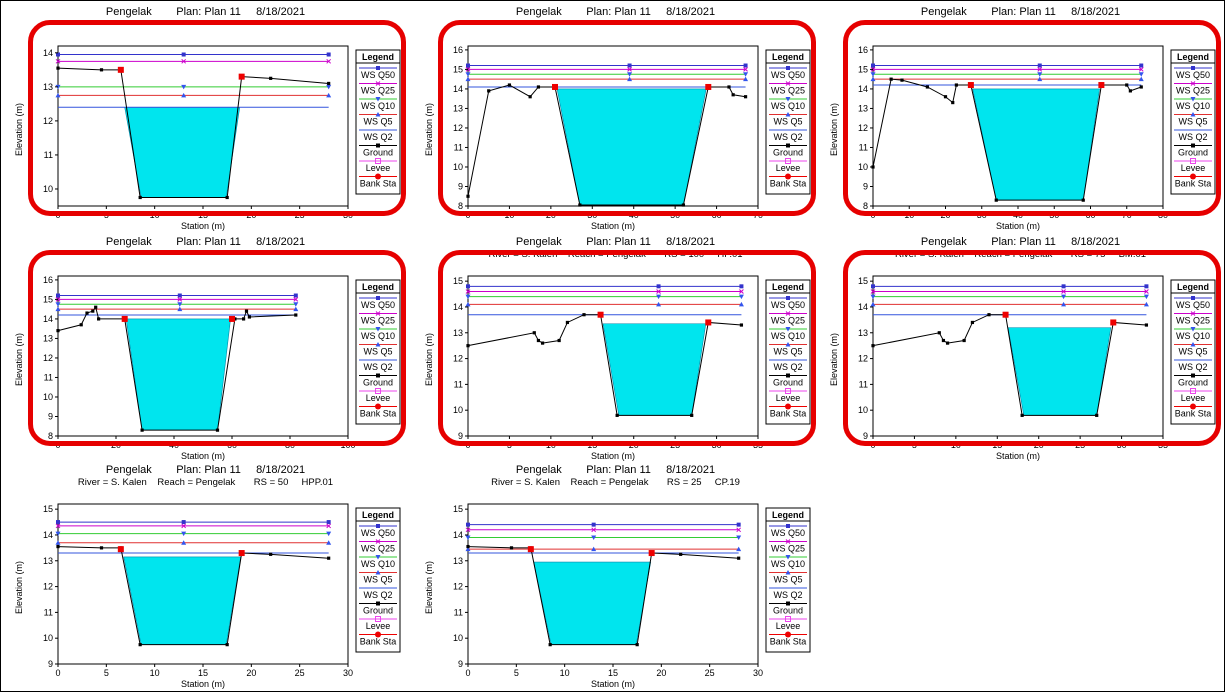 This screenshot has height=692, width=1225. I want to click on y-tick-label: 12, so click(458, 128).